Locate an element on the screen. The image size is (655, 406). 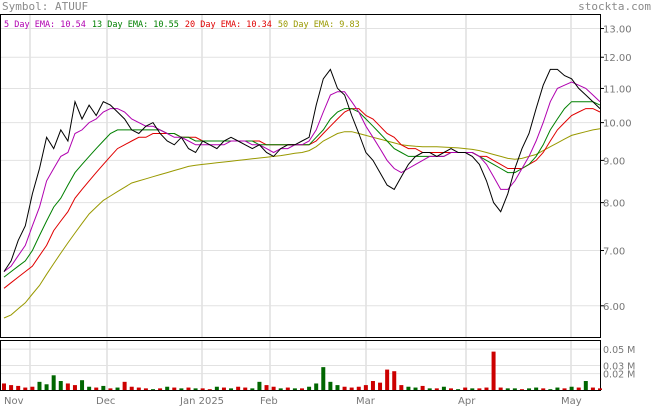
date-label: Dec is located at coordinates (105, 401).